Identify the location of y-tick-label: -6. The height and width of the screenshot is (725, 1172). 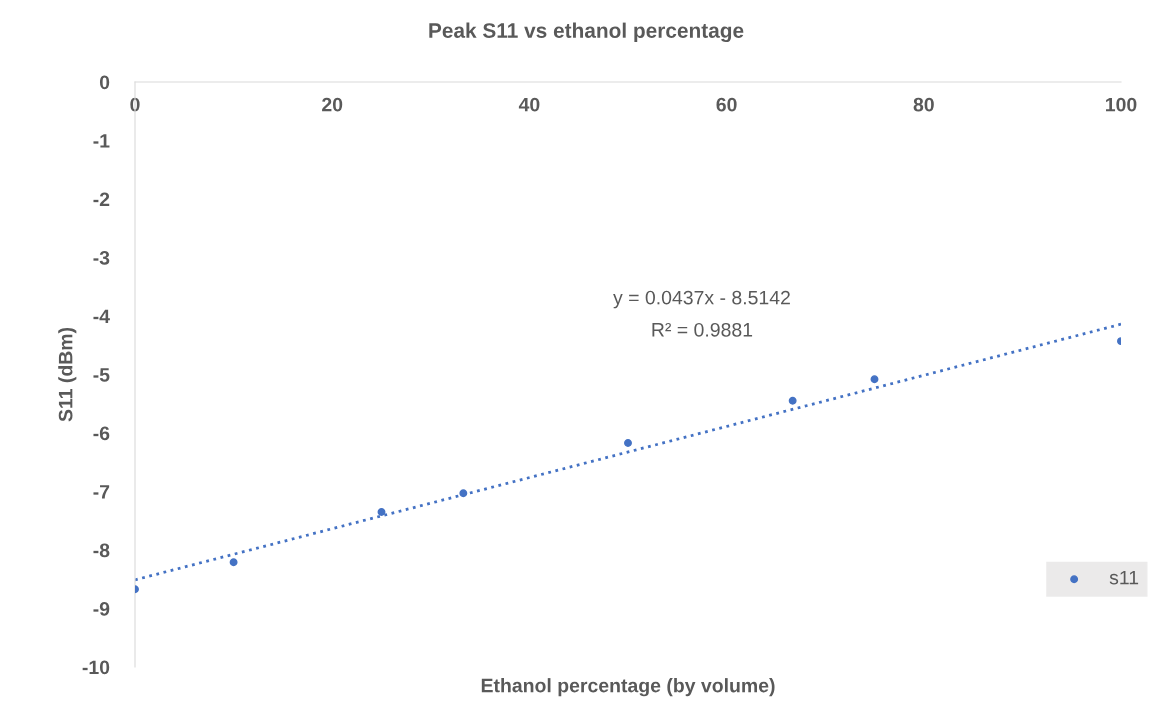
(101, 433).